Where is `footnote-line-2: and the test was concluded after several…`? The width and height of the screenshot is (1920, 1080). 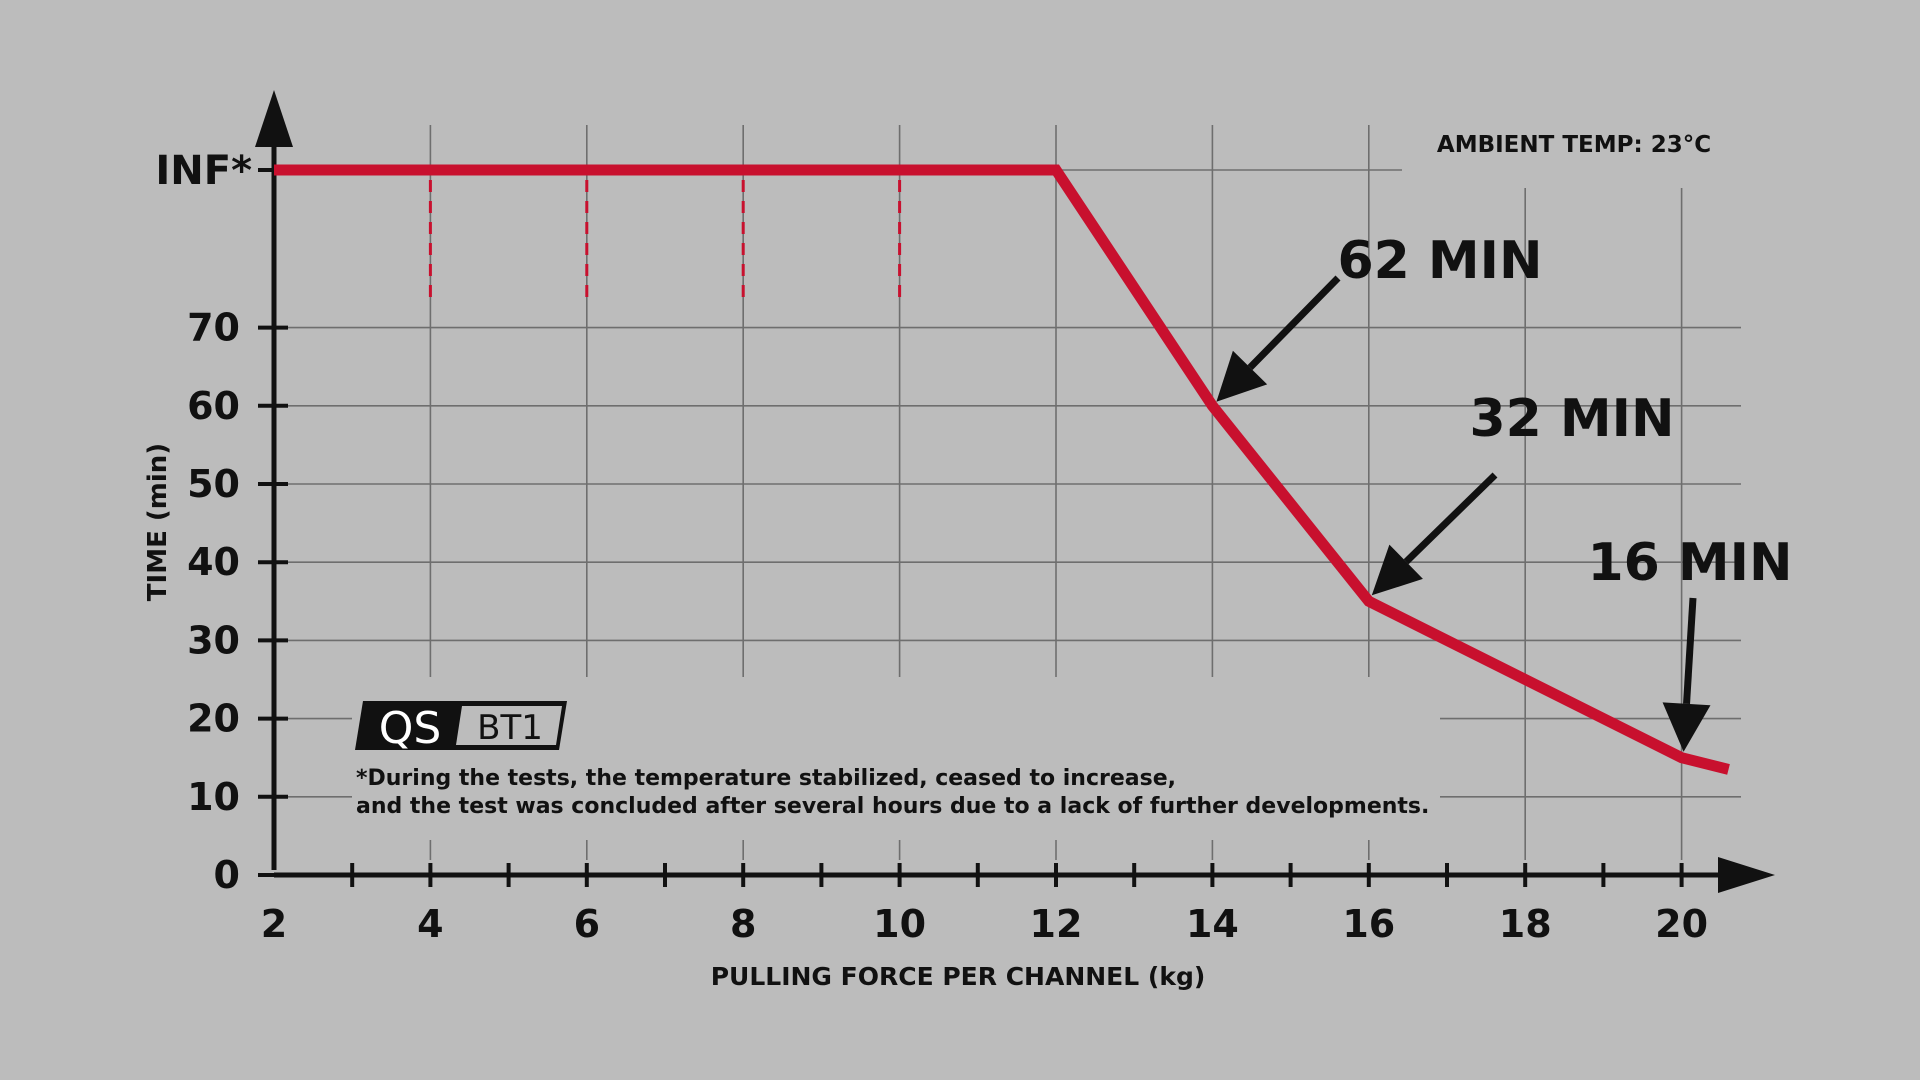
footnote-line-2: and the test was concluded after several… is located at coordinates (892, 806).